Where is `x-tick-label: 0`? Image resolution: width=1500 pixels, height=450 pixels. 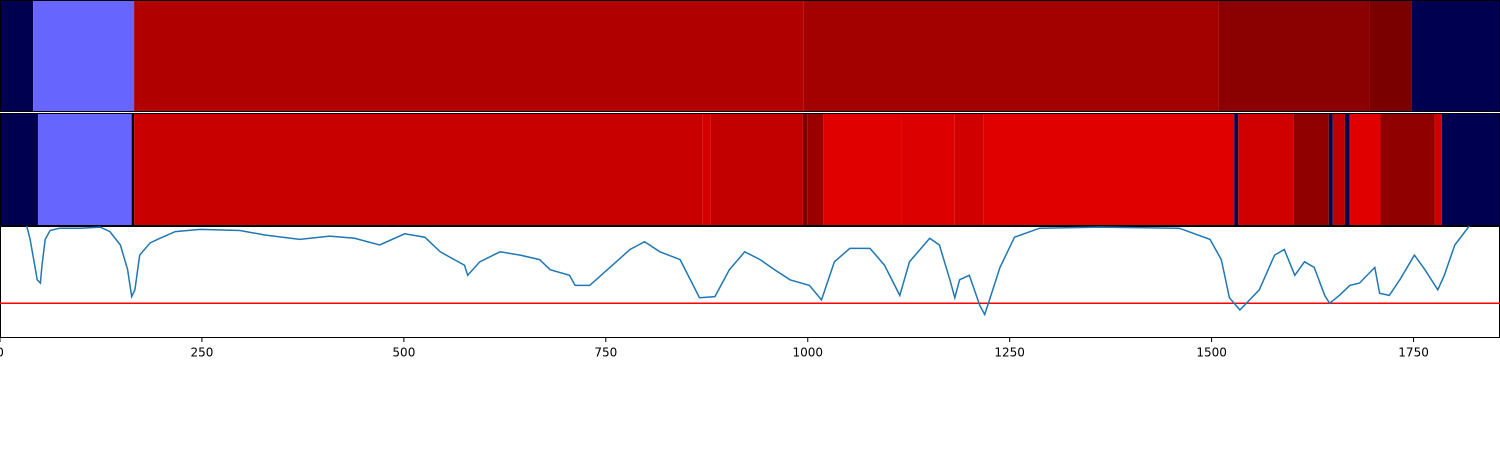
x-tick-label: 0 is located at coordinates (2, 353).